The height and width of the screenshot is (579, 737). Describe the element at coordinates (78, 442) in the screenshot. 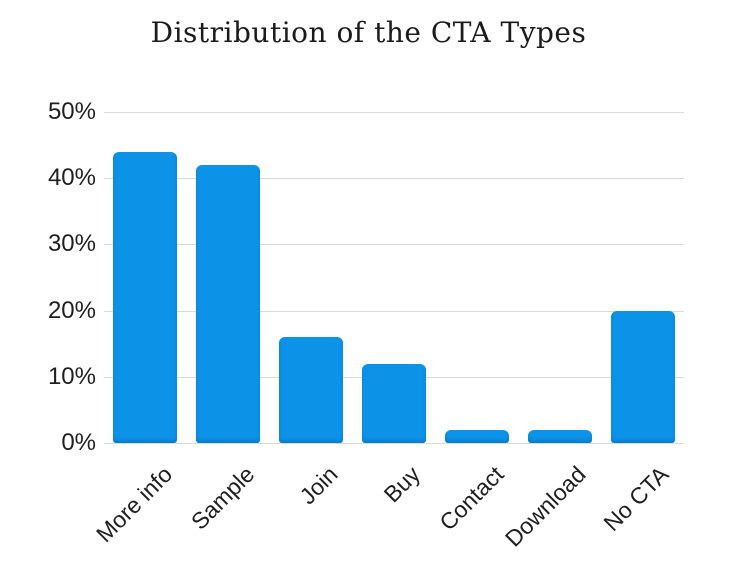

I see `y-axis-tick-label: 0%` at that location.